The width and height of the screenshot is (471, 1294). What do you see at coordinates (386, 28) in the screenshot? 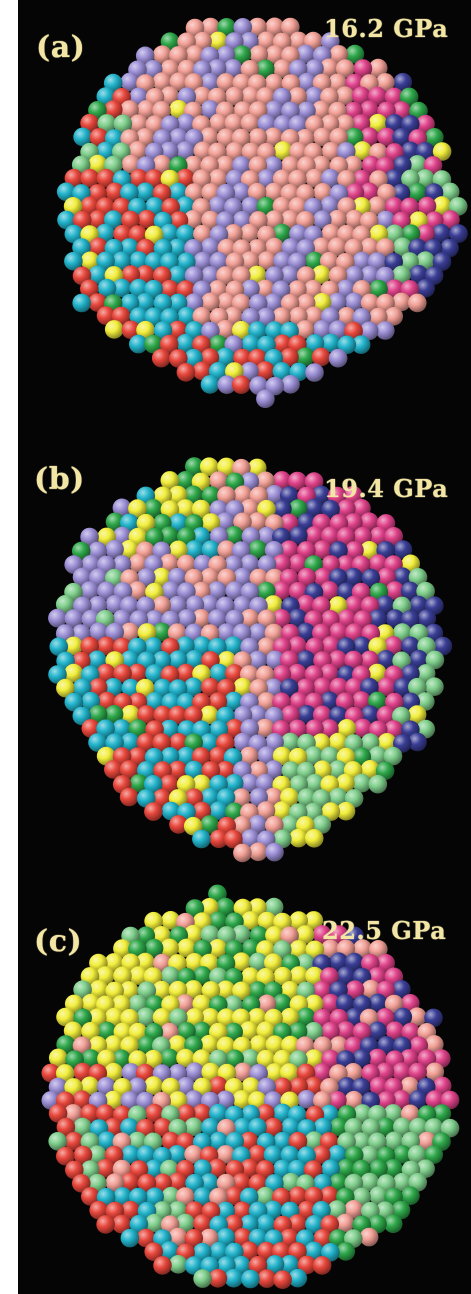
I see `pressure-label-a: 16.2 GPa` at bounding box center [386, 28].